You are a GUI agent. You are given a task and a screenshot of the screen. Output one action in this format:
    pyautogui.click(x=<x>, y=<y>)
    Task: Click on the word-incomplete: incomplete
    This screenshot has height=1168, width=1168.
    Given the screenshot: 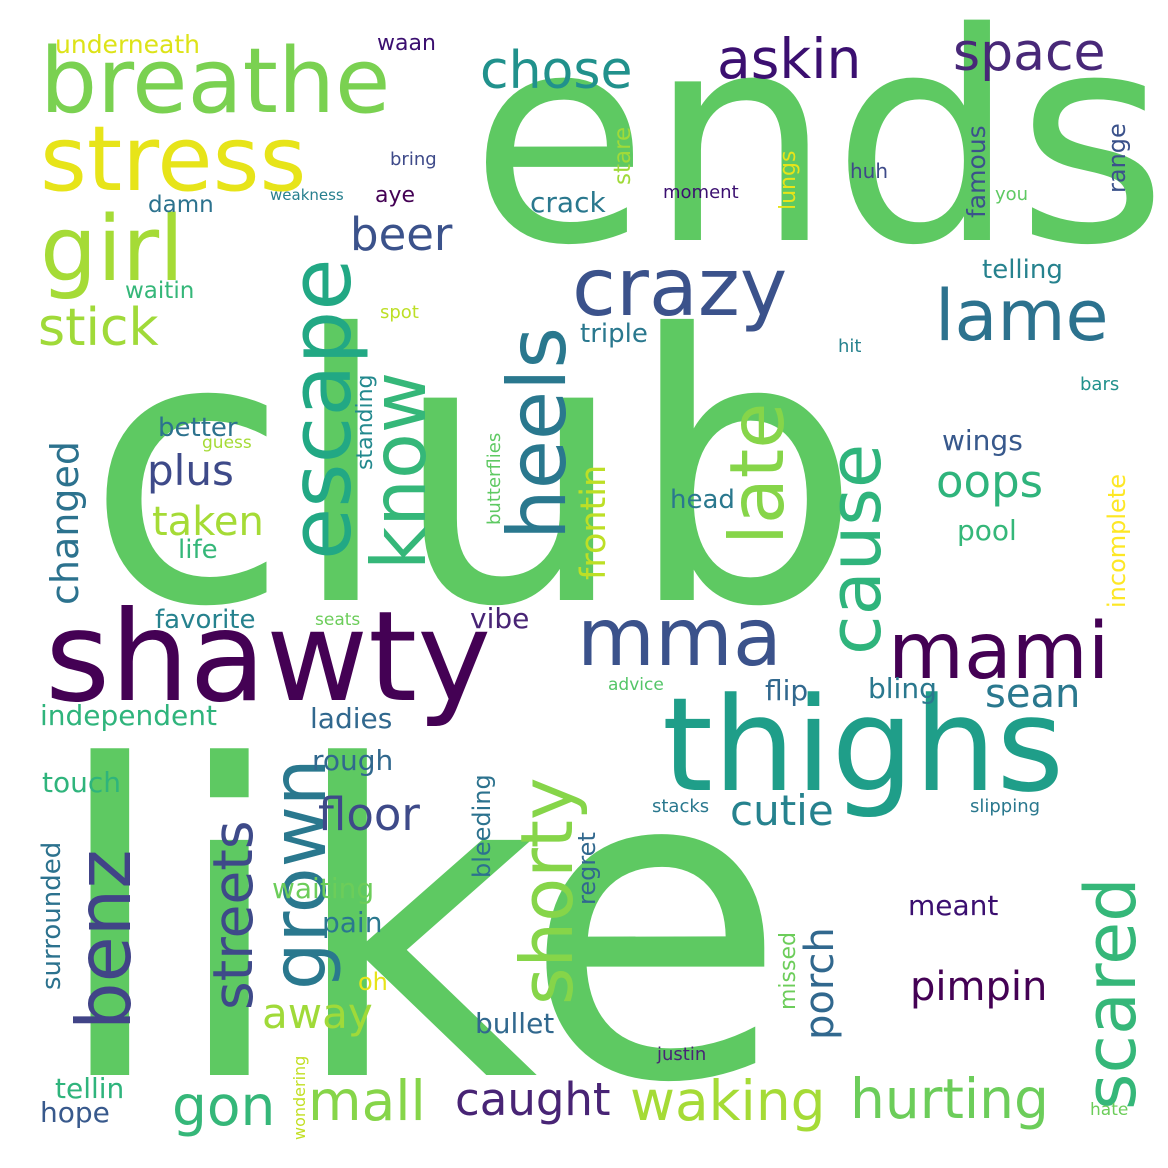 What is the action you would take?
    pyautogui.click(x=1117, y=541)
    